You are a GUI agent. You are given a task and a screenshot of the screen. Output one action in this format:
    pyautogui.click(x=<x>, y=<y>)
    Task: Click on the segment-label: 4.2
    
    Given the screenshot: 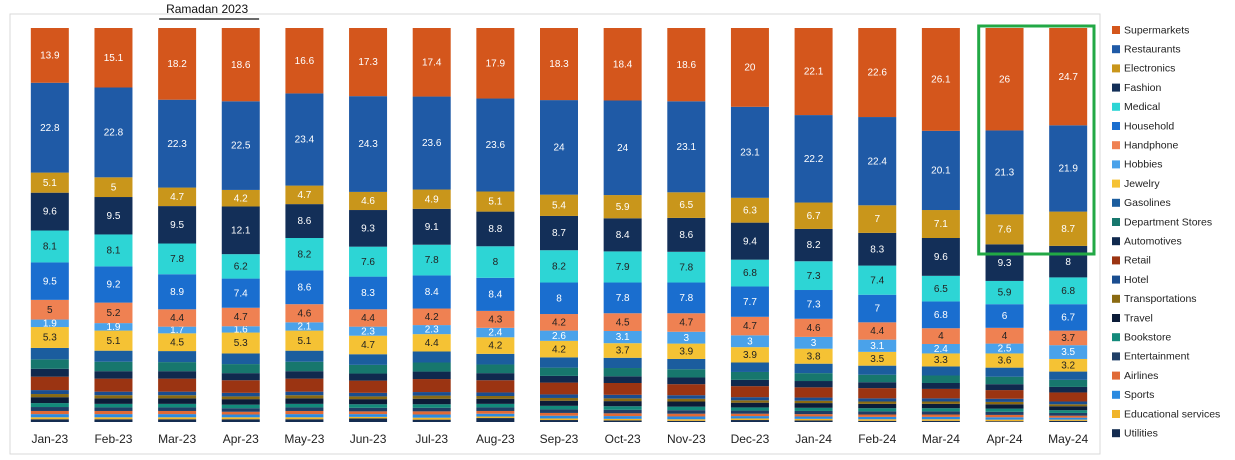 What is the action you would take?
    pyautogui.click(x=559, y=349)
    